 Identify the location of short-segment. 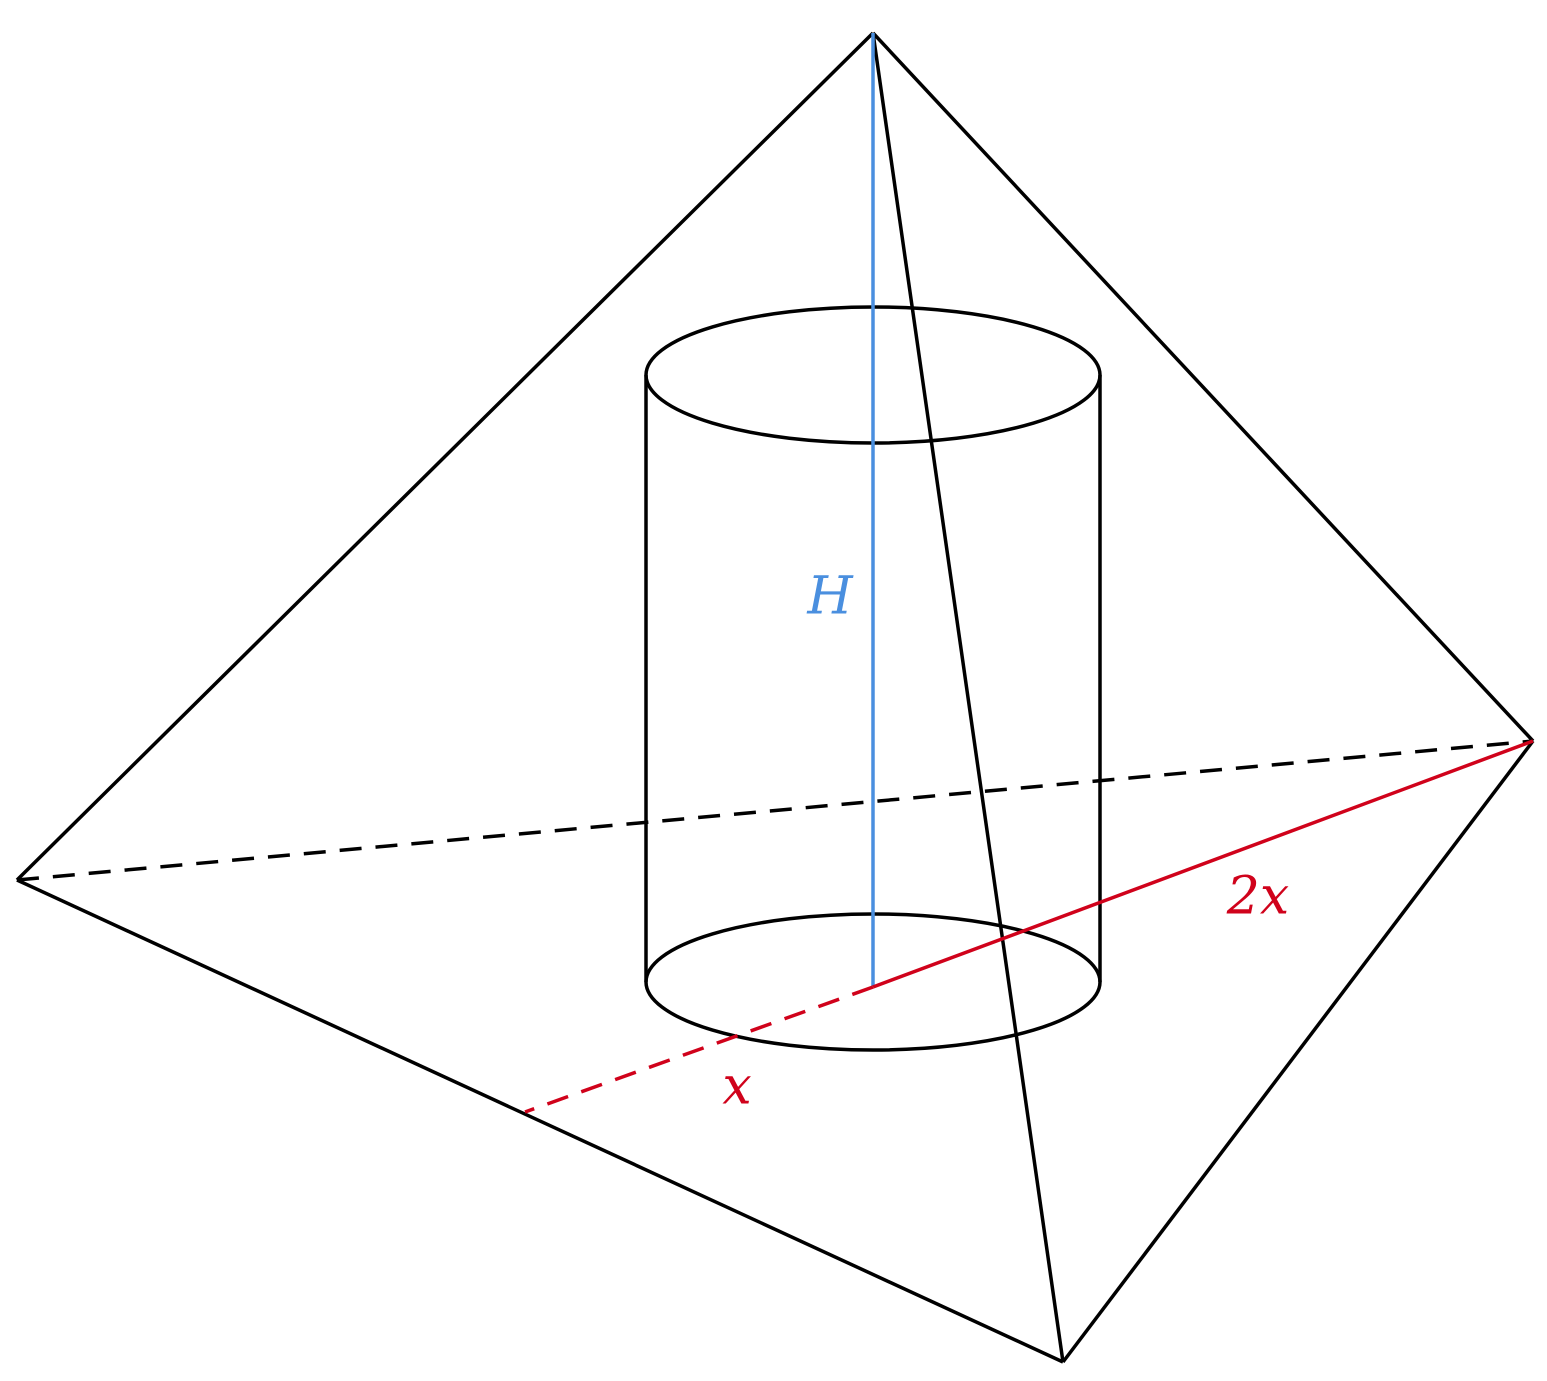
(699, 1049).